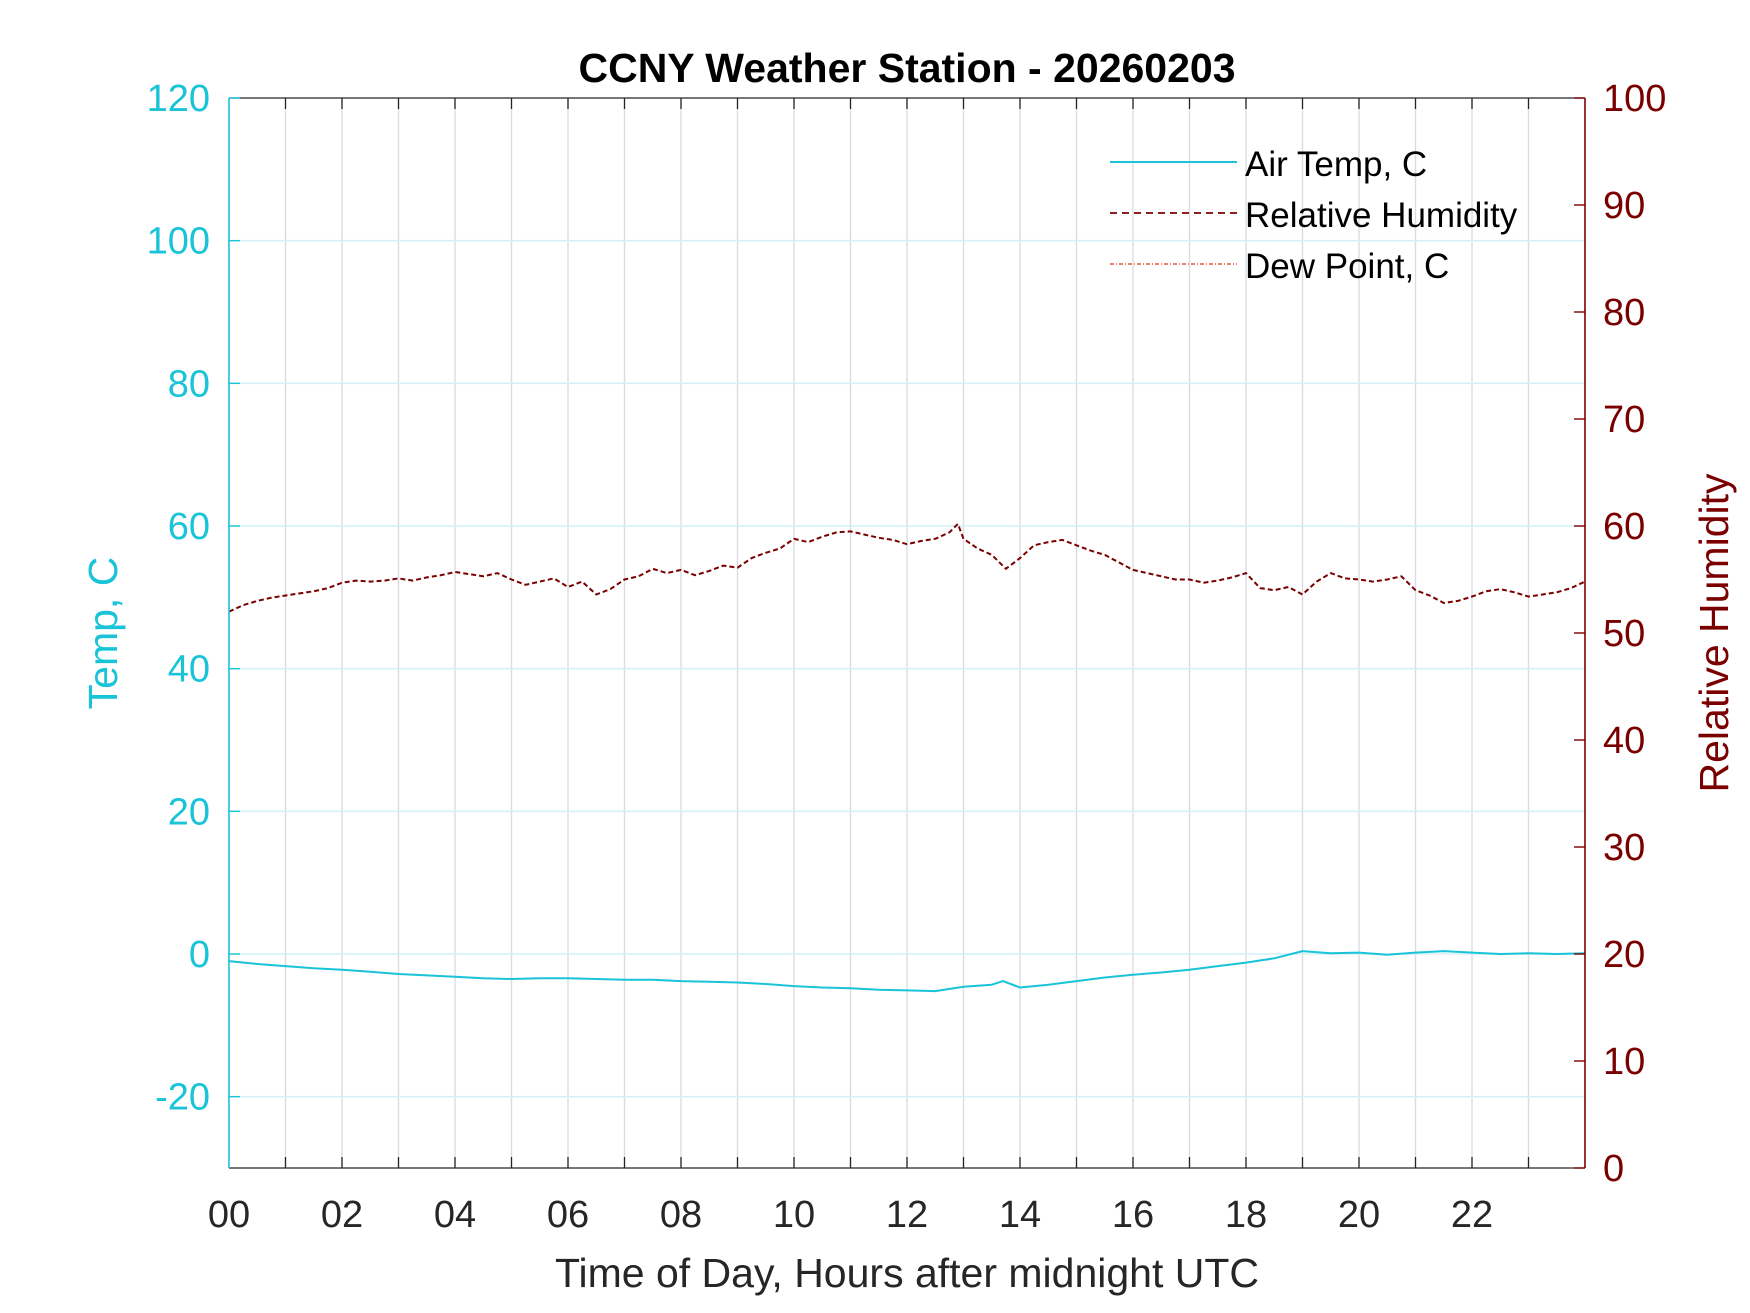 This screenshot has width=1750, height=1313. What do you see at coordinates (1359, 1215) in the screenshot?
I see `x-tick-label: 20` at bounding box center [1359, 1215].